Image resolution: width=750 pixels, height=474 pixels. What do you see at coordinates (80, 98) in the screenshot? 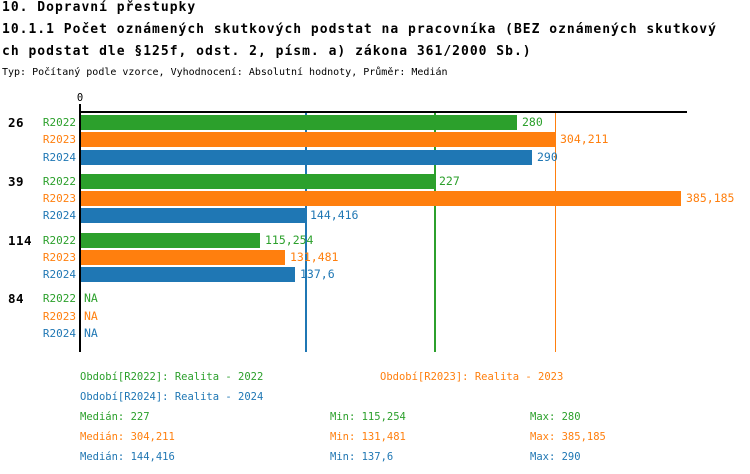
I see `x-axis-origin-label: 0` at bounding box center [80, 98].